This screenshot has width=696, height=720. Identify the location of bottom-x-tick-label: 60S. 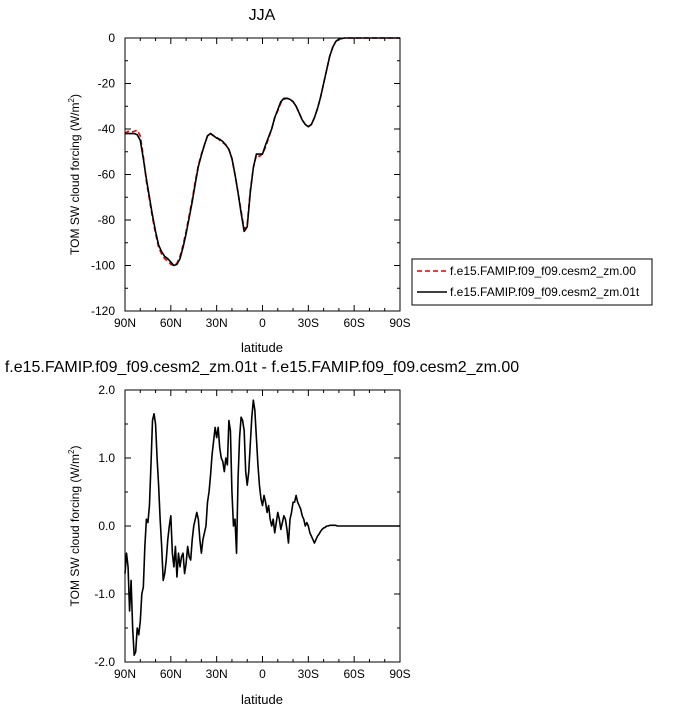
(353, 674).